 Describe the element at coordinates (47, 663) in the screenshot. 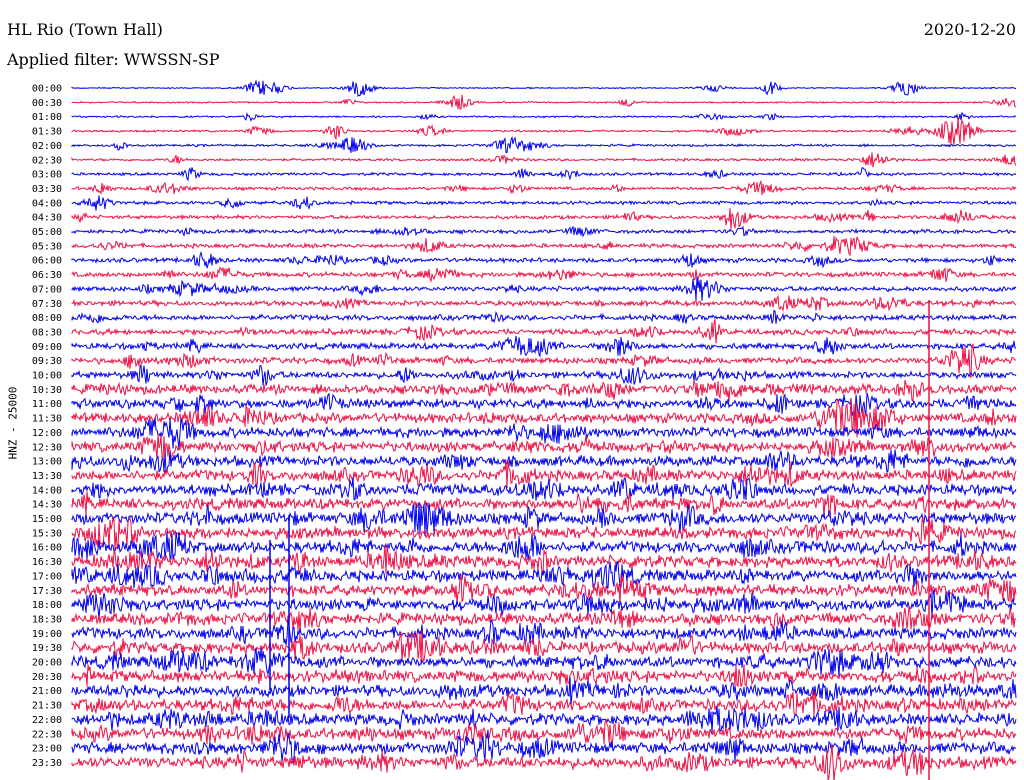

I see `row-time-label: 20:00` at that location.